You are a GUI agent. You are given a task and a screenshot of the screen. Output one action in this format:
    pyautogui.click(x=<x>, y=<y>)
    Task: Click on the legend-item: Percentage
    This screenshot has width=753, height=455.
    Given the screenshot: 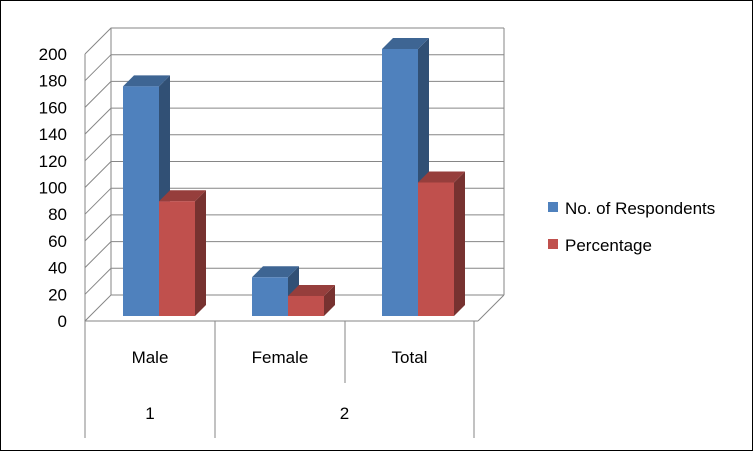 What is the action you would take?
    pyautogui.click(x=600, y=245)
    